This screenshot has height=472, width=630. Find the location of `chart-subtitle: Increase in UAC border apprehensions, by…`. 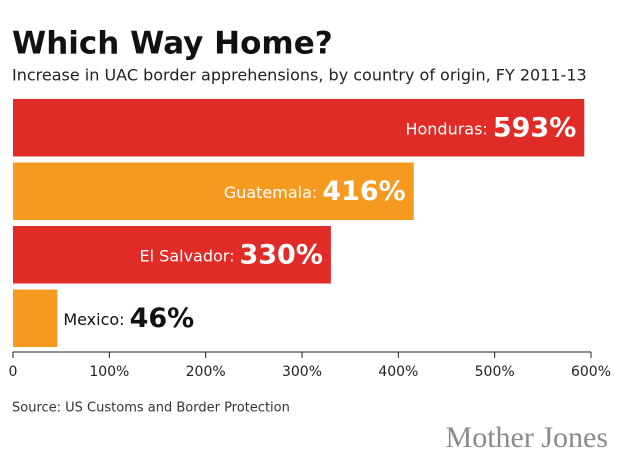

chart-subtitle: Increase in UAC border apprehensions, by… is located at coordinates (299, 75).